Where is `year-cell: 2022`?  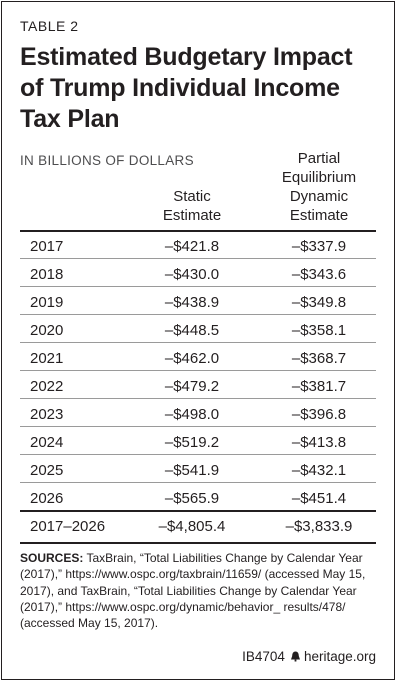 year-cell: 2022 is located at coordinates (47, 386).